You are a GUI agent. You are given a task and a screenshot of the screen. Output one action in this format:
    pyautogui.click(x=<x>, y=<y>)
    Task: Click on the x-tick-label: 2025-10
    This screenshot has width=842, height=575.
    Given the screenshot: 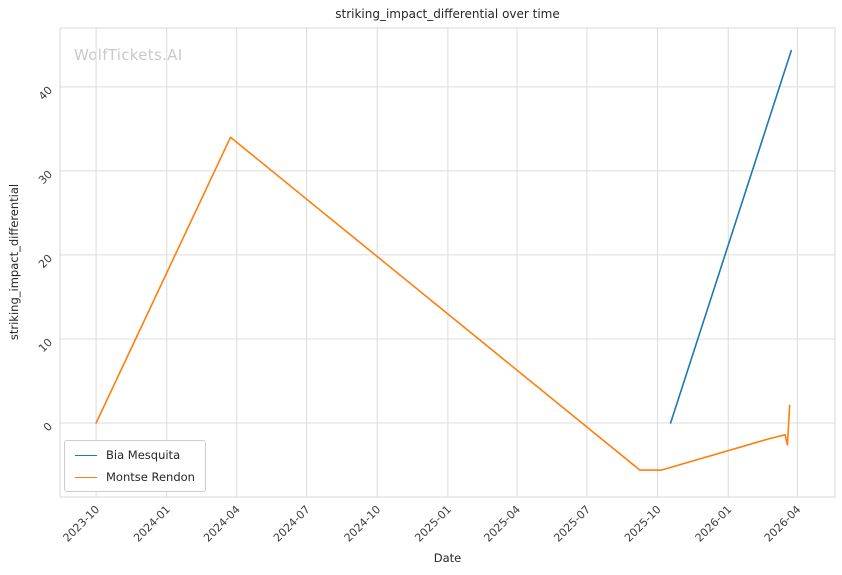 What is the action you would take?
    pyautogui.click(x=643, y=524)
    